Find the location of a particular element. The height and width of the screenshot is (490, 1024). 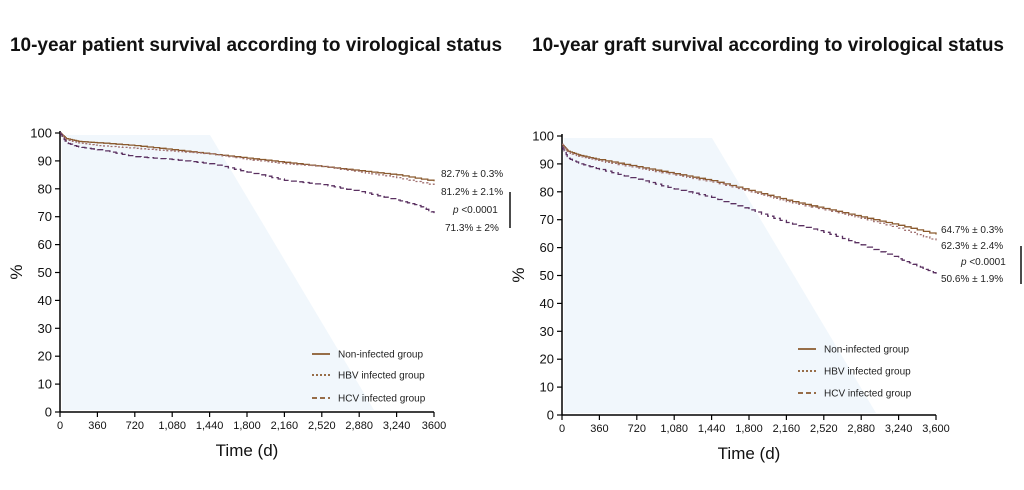

annotation-hcv: 71.3% ± 2% is located at coordinates (472, 228).